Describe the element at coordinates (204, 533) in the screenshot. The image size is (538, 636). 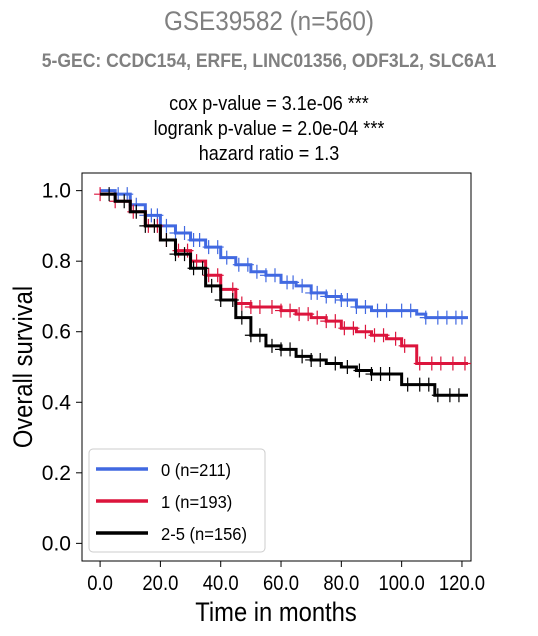
I see `legend-label: 2-5 (n=156)` at that location.